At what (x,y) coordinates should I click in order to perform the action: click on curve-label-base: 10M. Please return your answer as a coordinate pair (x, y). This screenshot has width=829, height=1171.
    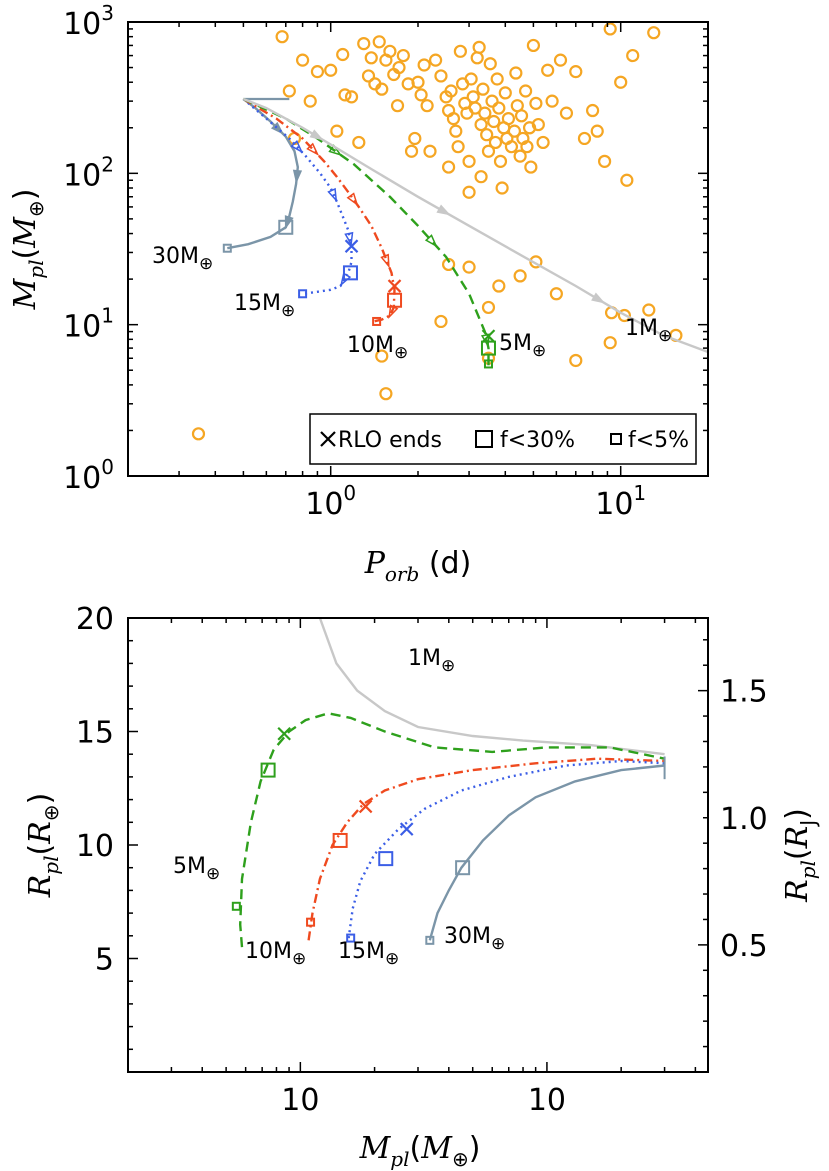
    Looking at the image, I should click on (370, 345).